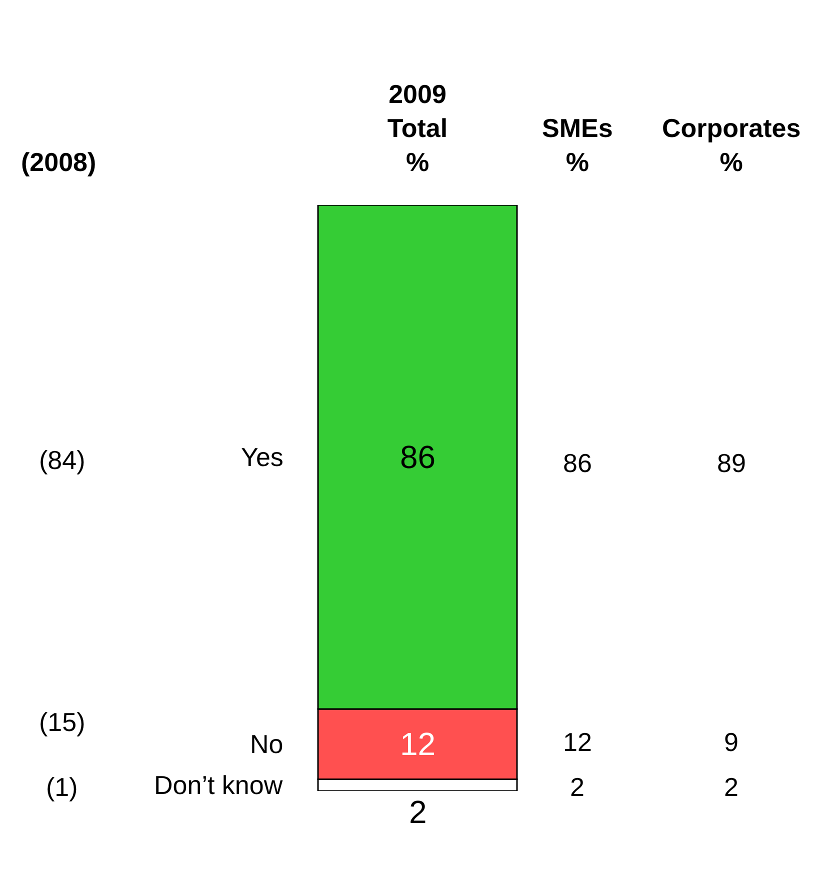  Describe the element at coordinates (218, 785) in the screenshot. I see `series-label: Don’t know` at that location.